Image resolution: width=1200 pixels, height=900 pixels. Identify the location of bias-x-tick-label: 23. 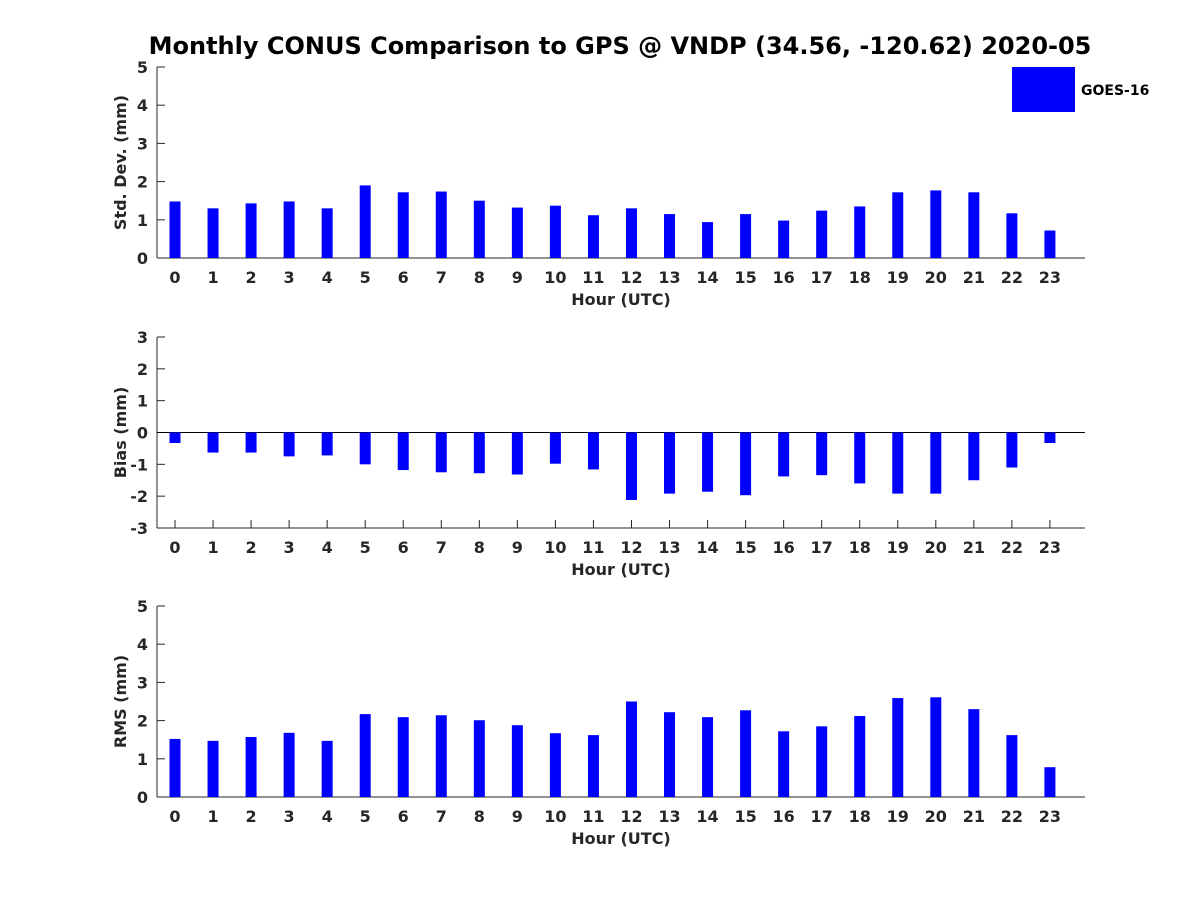
(1050, 547).